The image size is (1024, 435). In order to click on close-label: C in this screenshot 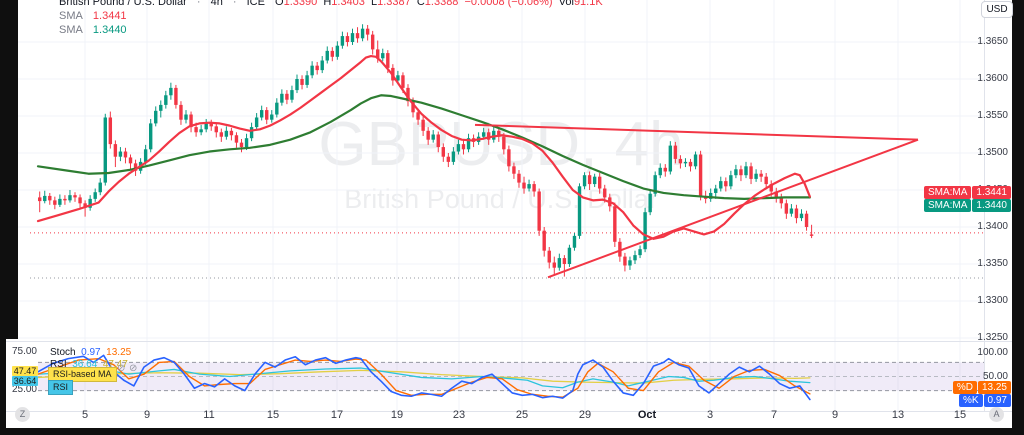, I will do `click(420, 4)`.